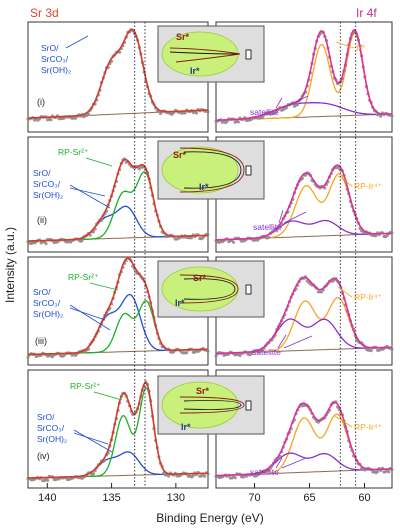 This screenshot has height=530, width=400. I want to click on panel-label: (i), so click(41, 102).